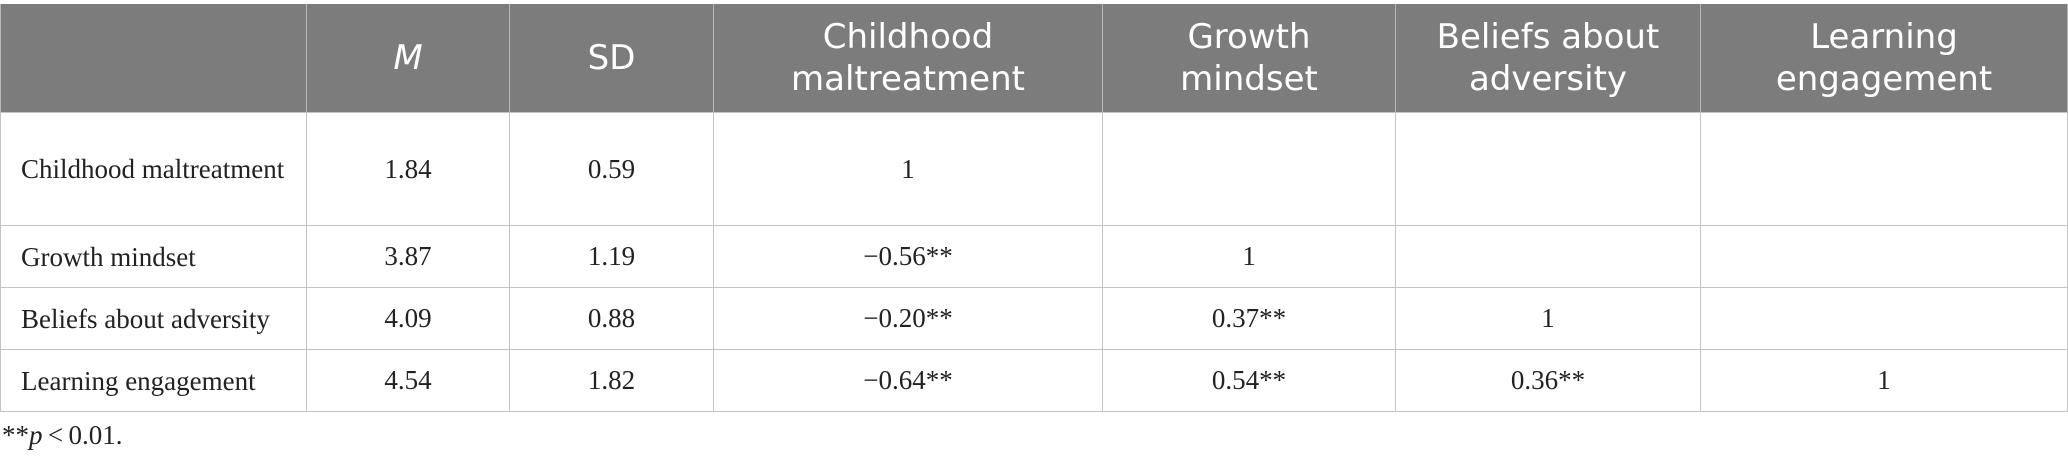  What do you see at coordinates (408, 380) in the screenshot?
I see `table-cell: 4.54` at bounding box center [408, 380].